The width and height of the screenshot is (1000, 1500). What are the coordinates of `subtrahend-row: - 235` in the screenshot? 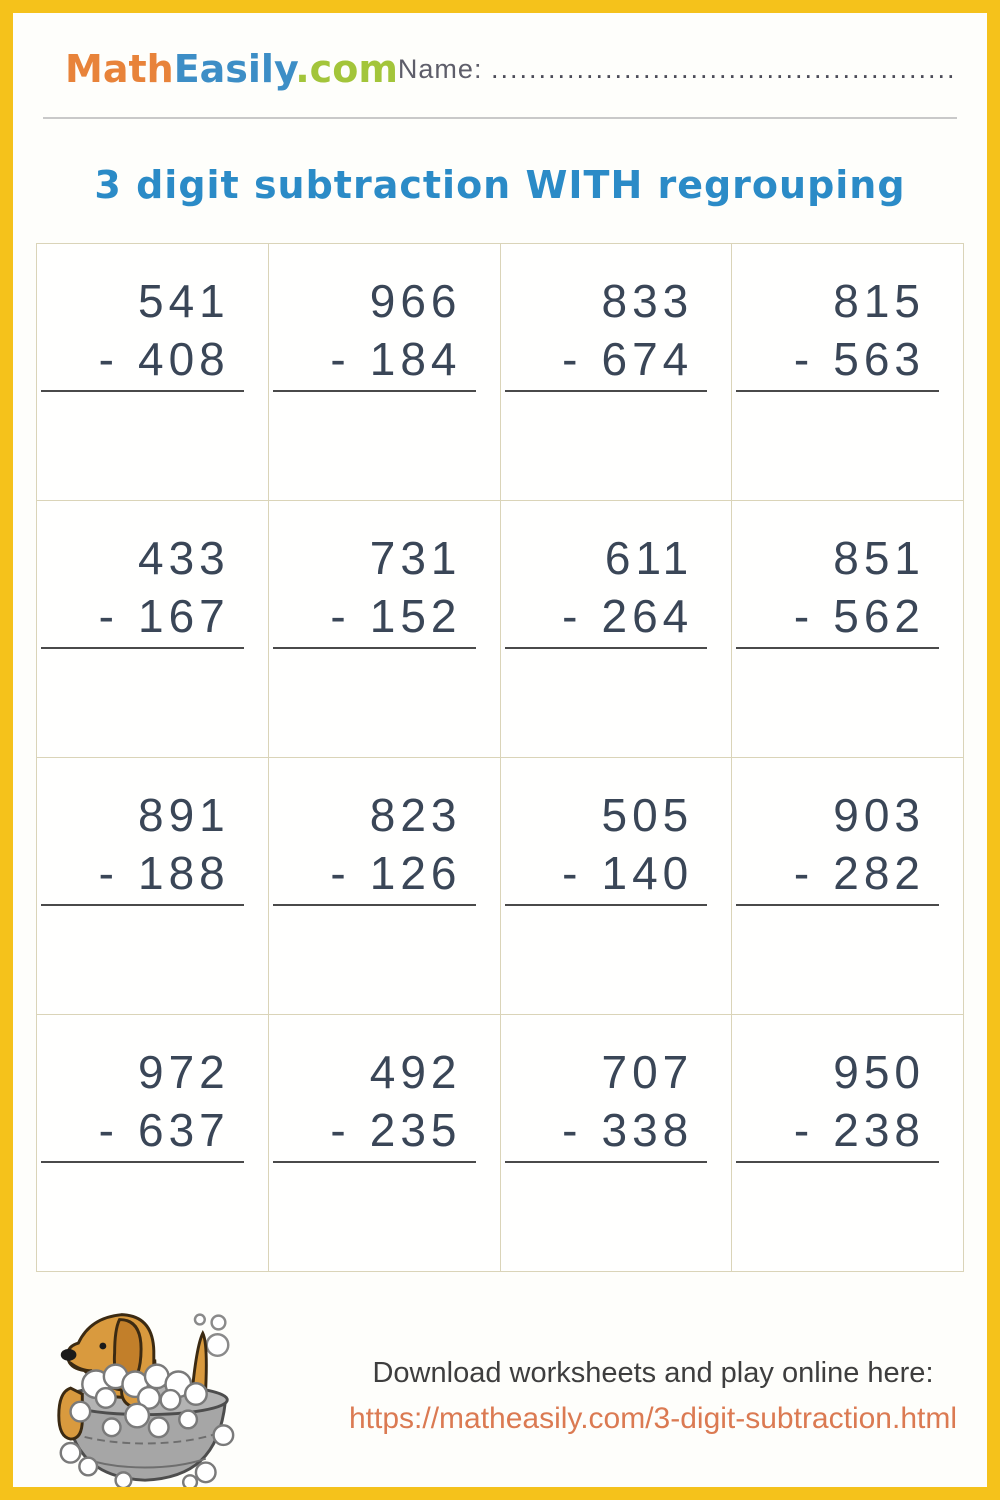 It's located at (384, 1130).